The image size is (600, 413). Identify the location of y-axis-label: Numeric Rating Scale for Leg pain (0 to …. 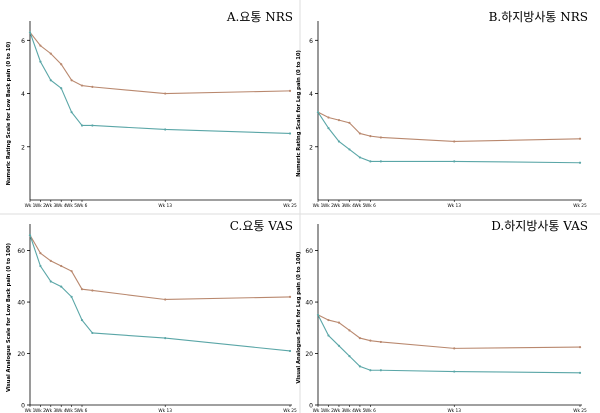
(299, 113).